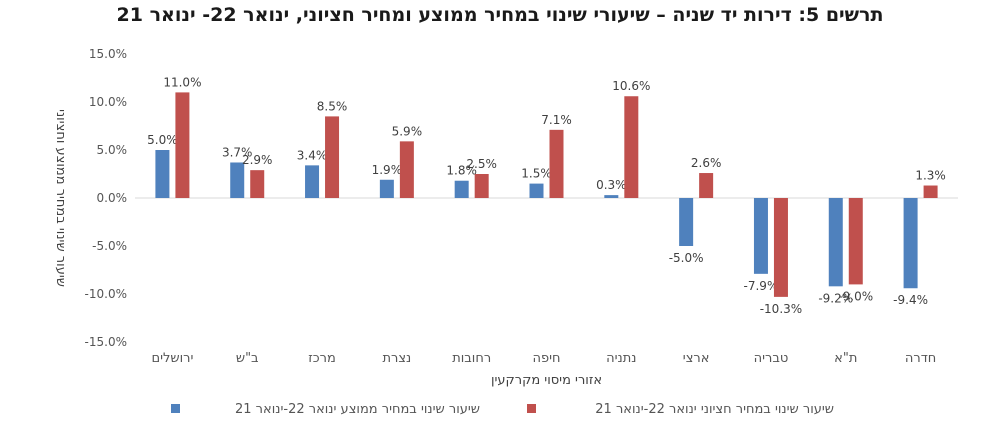  What do you see at coordinates (332, 106) in the screenshot?
I see `data-label: 8.5%` at bounding box center [332, 106].